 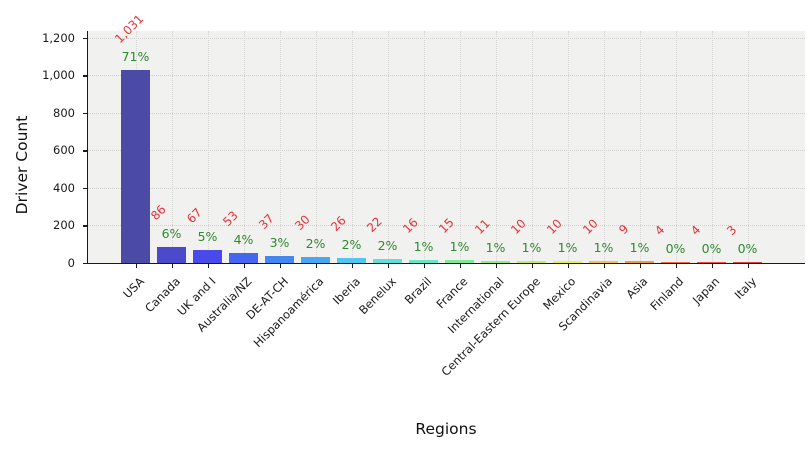 What do you see at coordinates (667, 294) in the screenshot?
I see `x-tick-label-finland: Finland` at bounding box center [667, 294].